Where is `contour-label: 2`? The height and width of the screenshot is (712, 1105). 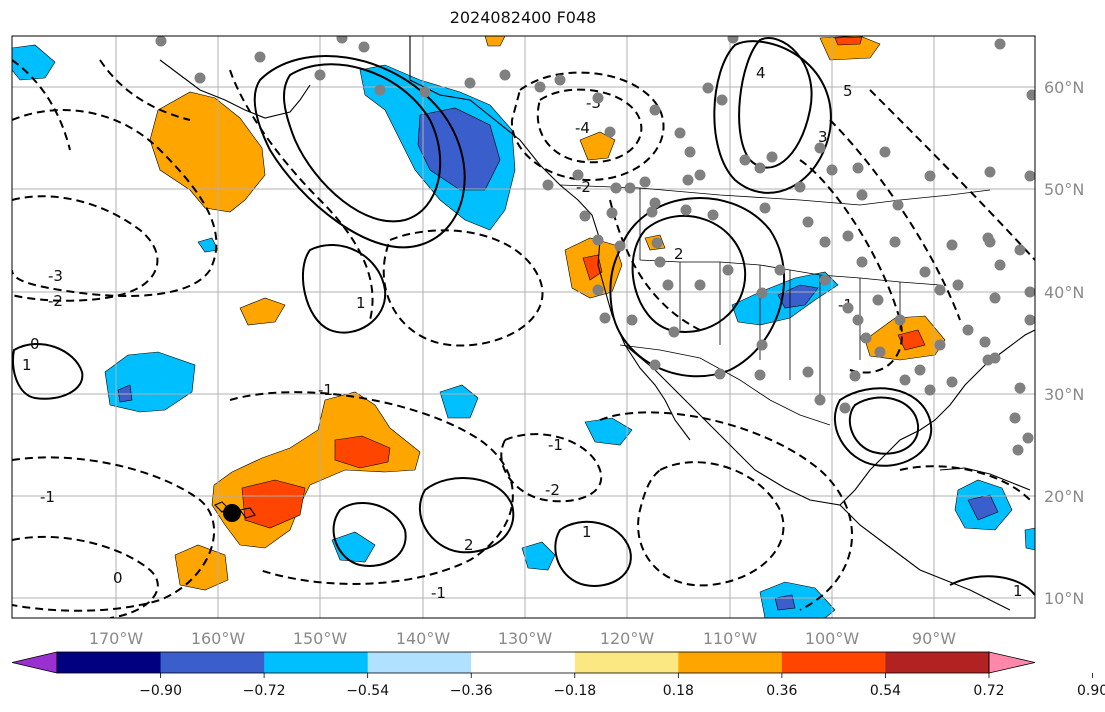 contour-label: 2 is located at coordinates (469, 545).